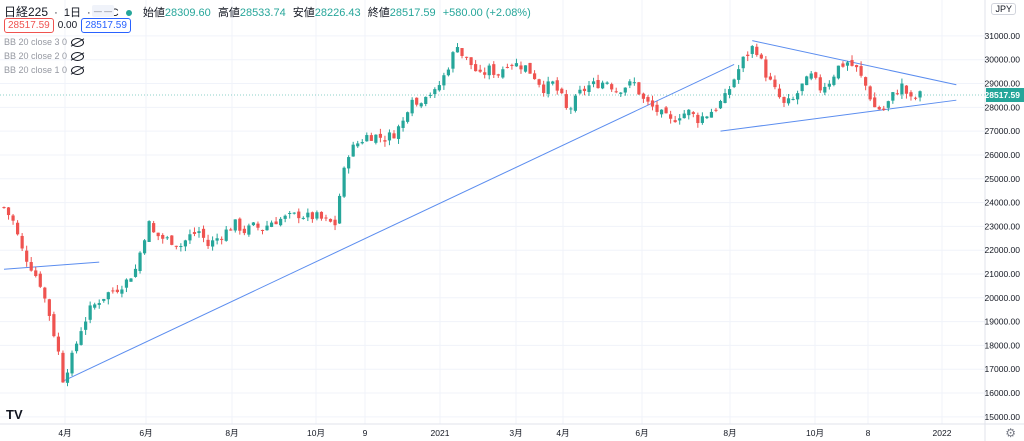 This screenshot has width=1024, height=441. I want to click on y-tick-label: 15000.00, so click(1003, 417).